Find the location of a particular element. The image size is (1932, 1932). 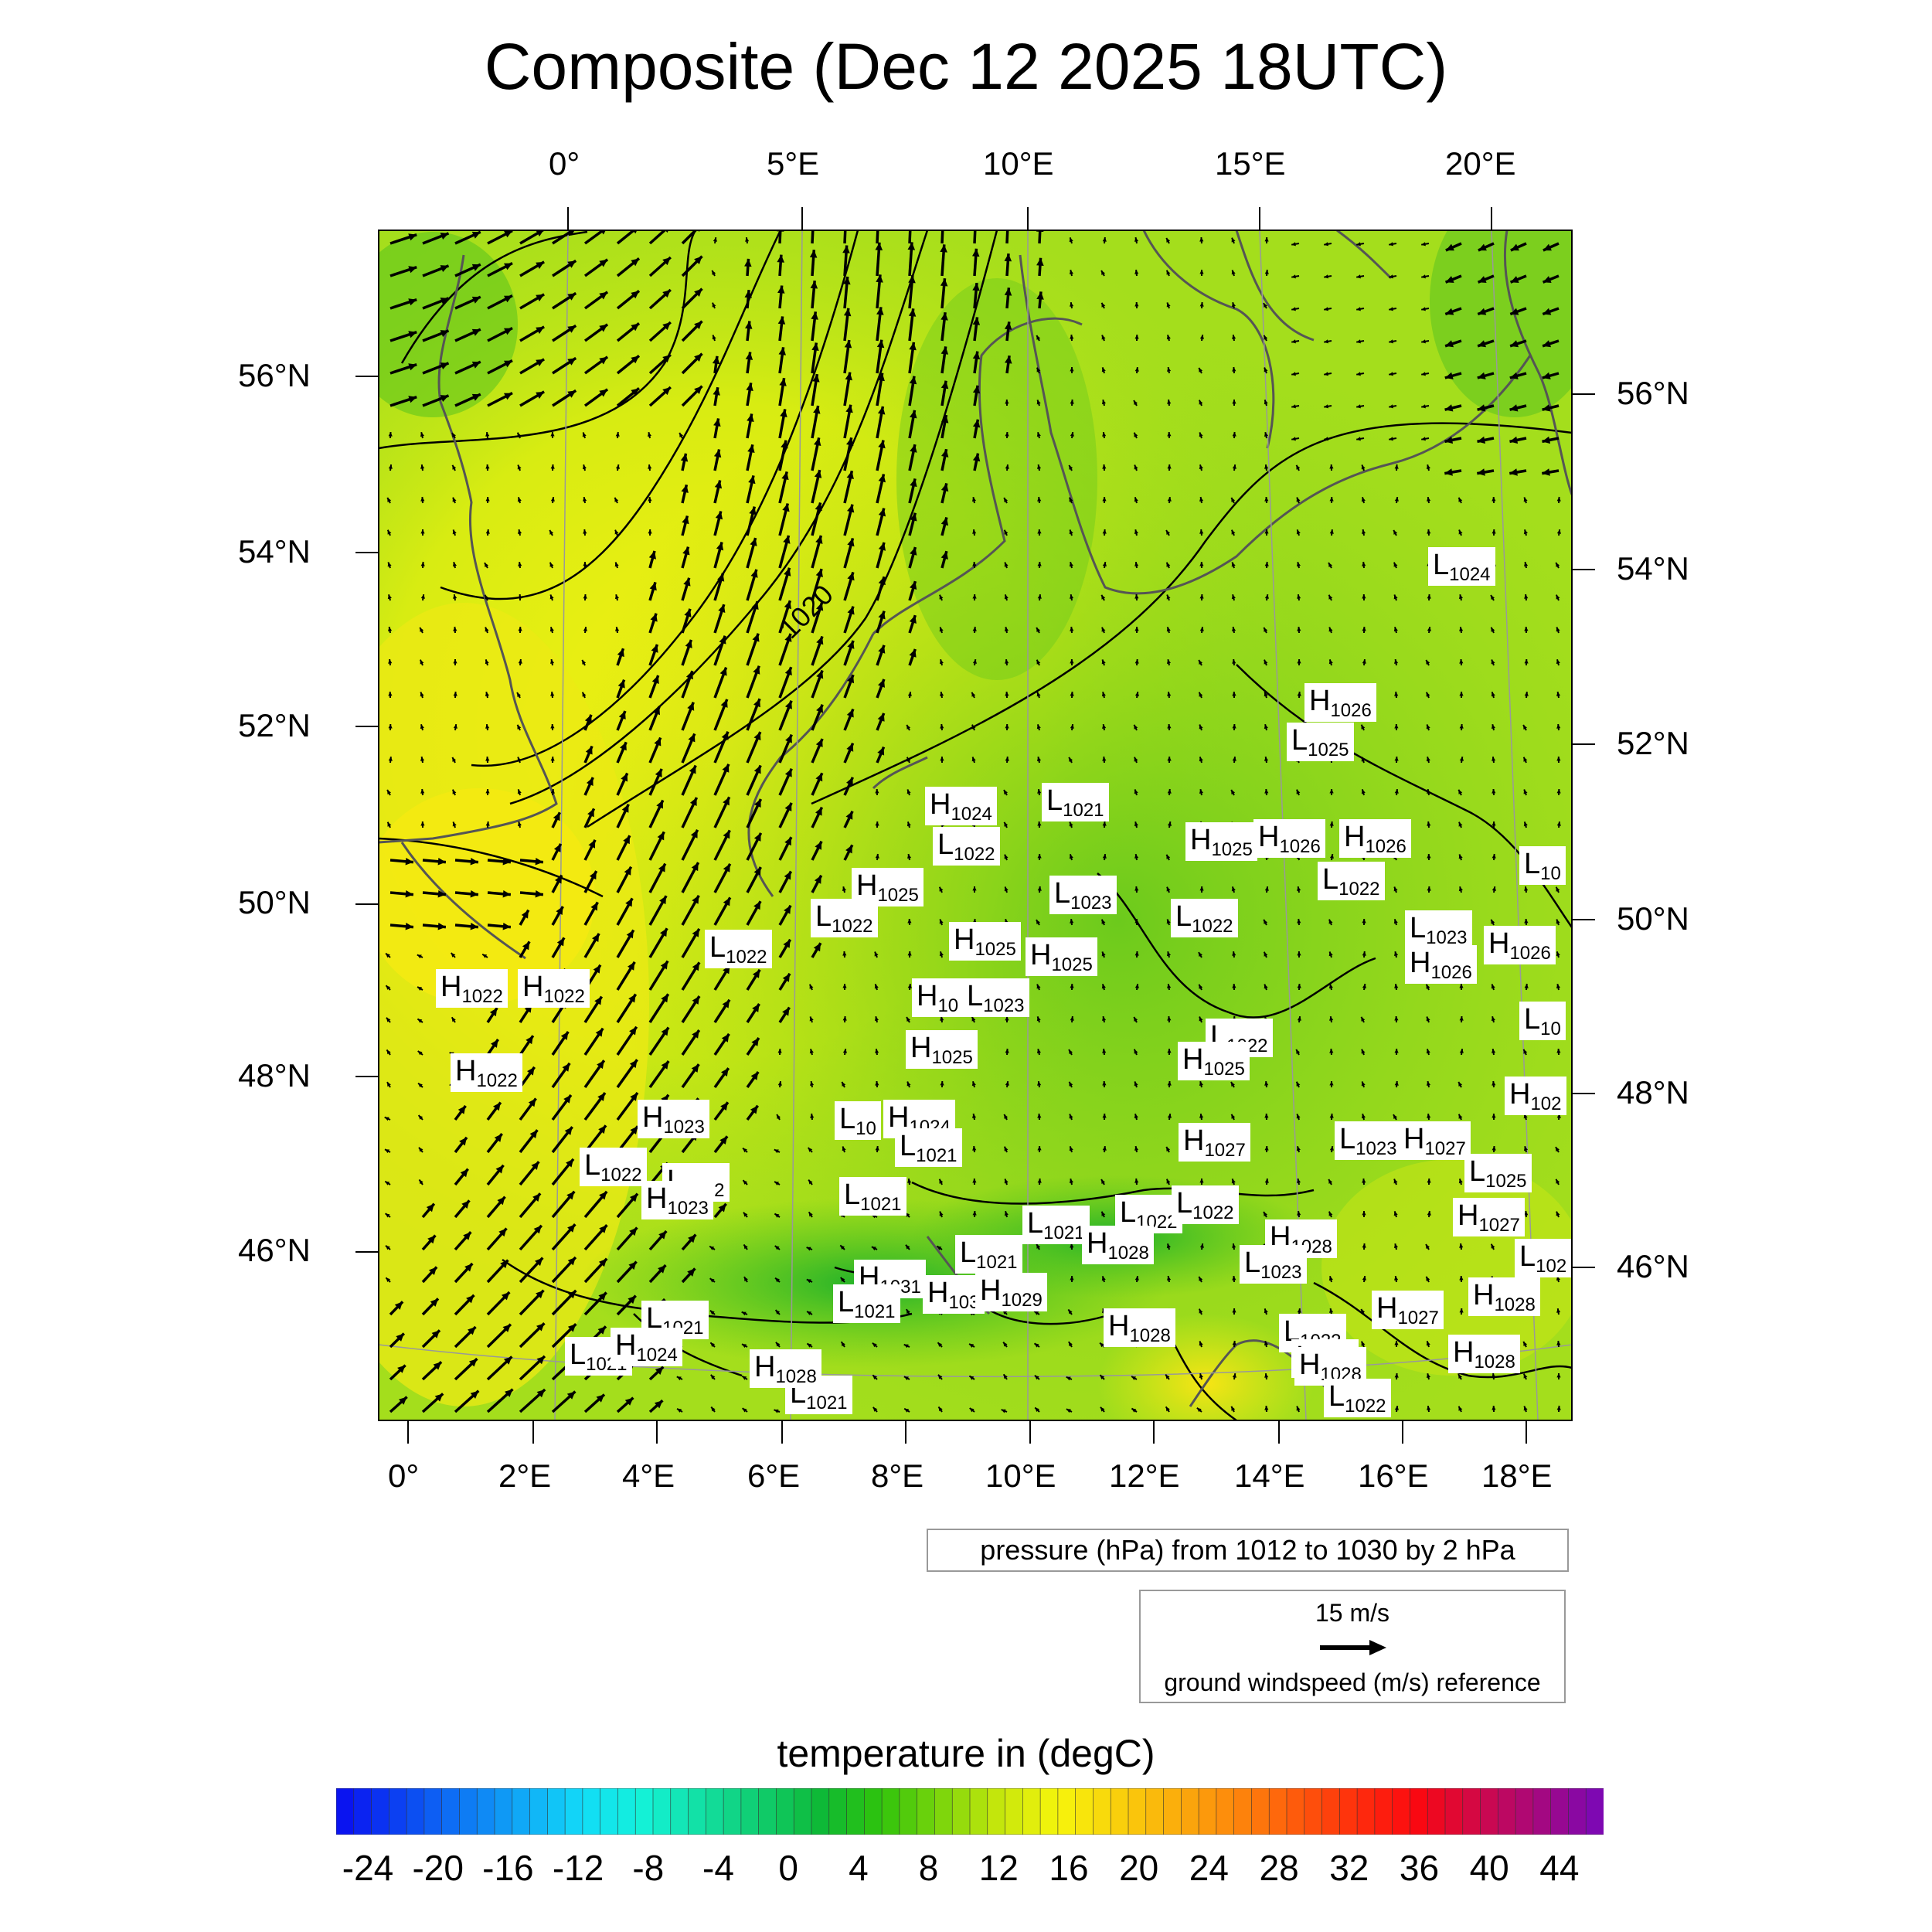

pressure-center-label: L102 is located at coordinates (1544, 1258).